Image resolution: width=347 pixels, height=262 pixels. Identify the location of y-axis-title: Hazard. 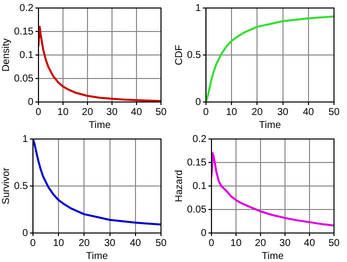
(179, 186).